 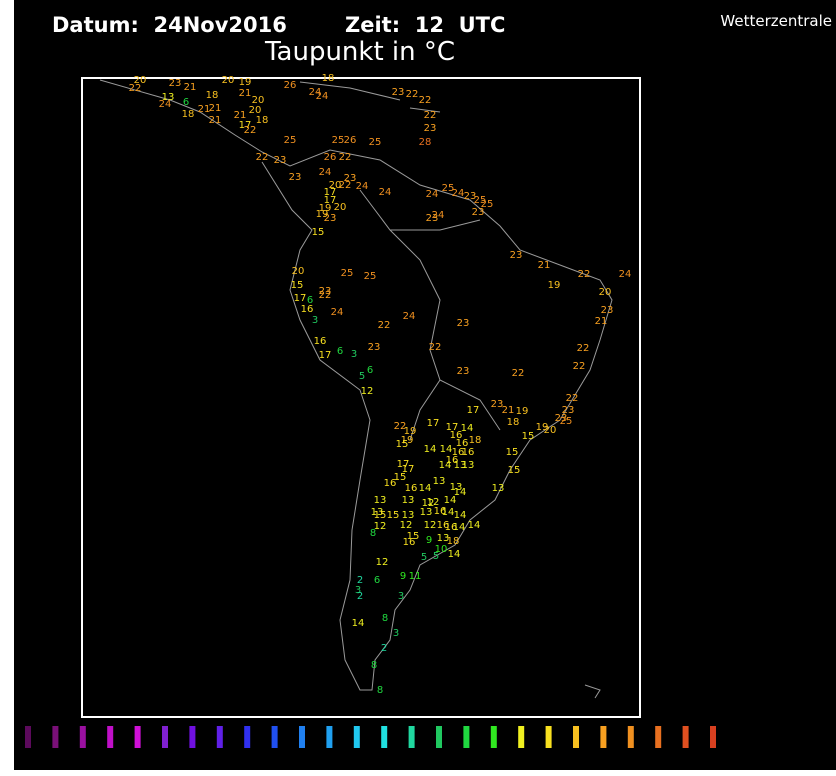 I want to click on time-label: Zeit: 12 UTC, so click(x=425, y=25).